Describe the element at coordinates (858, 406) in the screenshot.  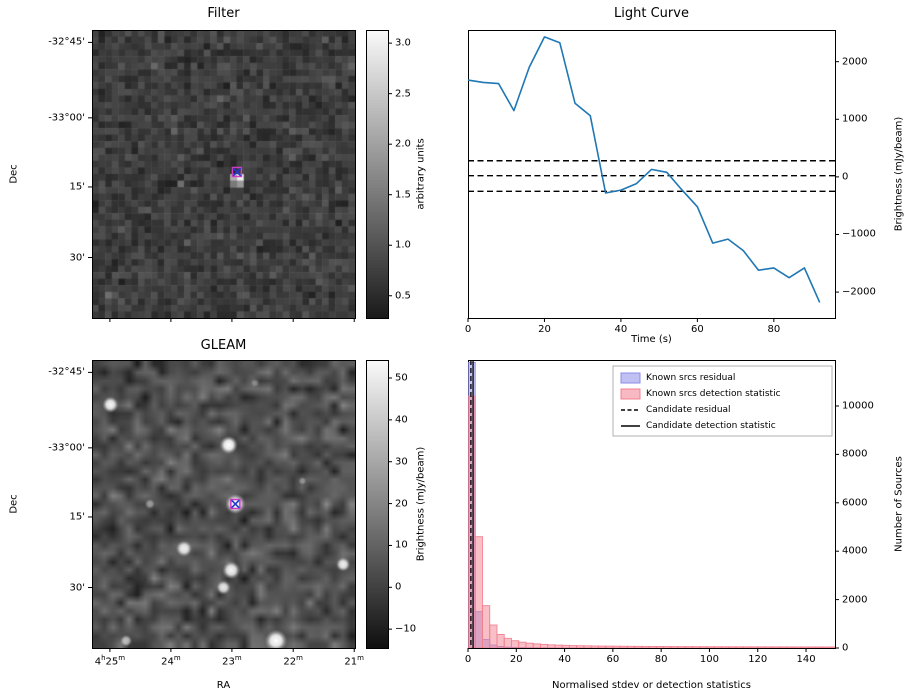
I see `count-tick-label: 10000` at that location.